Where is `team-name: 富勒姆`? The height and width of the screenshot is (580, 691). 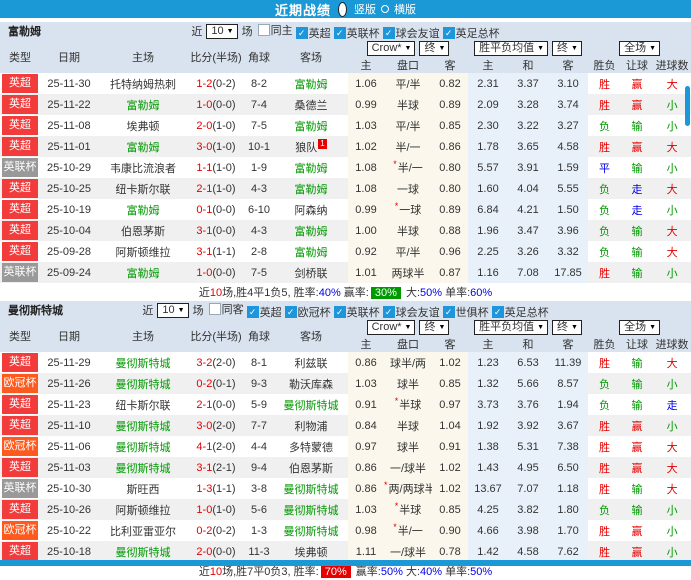
team-name: 富勒姆 is located at coordinates (24, 32).